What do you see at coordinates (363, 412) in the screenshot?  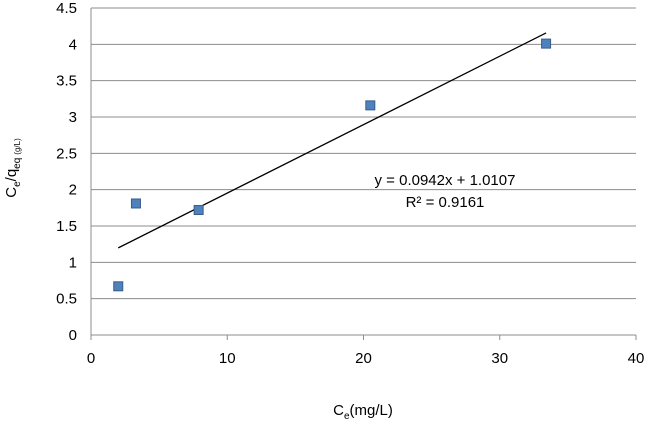 I see `x-axis-title: Ce(mg/L)` at bounding box center [363, 412].